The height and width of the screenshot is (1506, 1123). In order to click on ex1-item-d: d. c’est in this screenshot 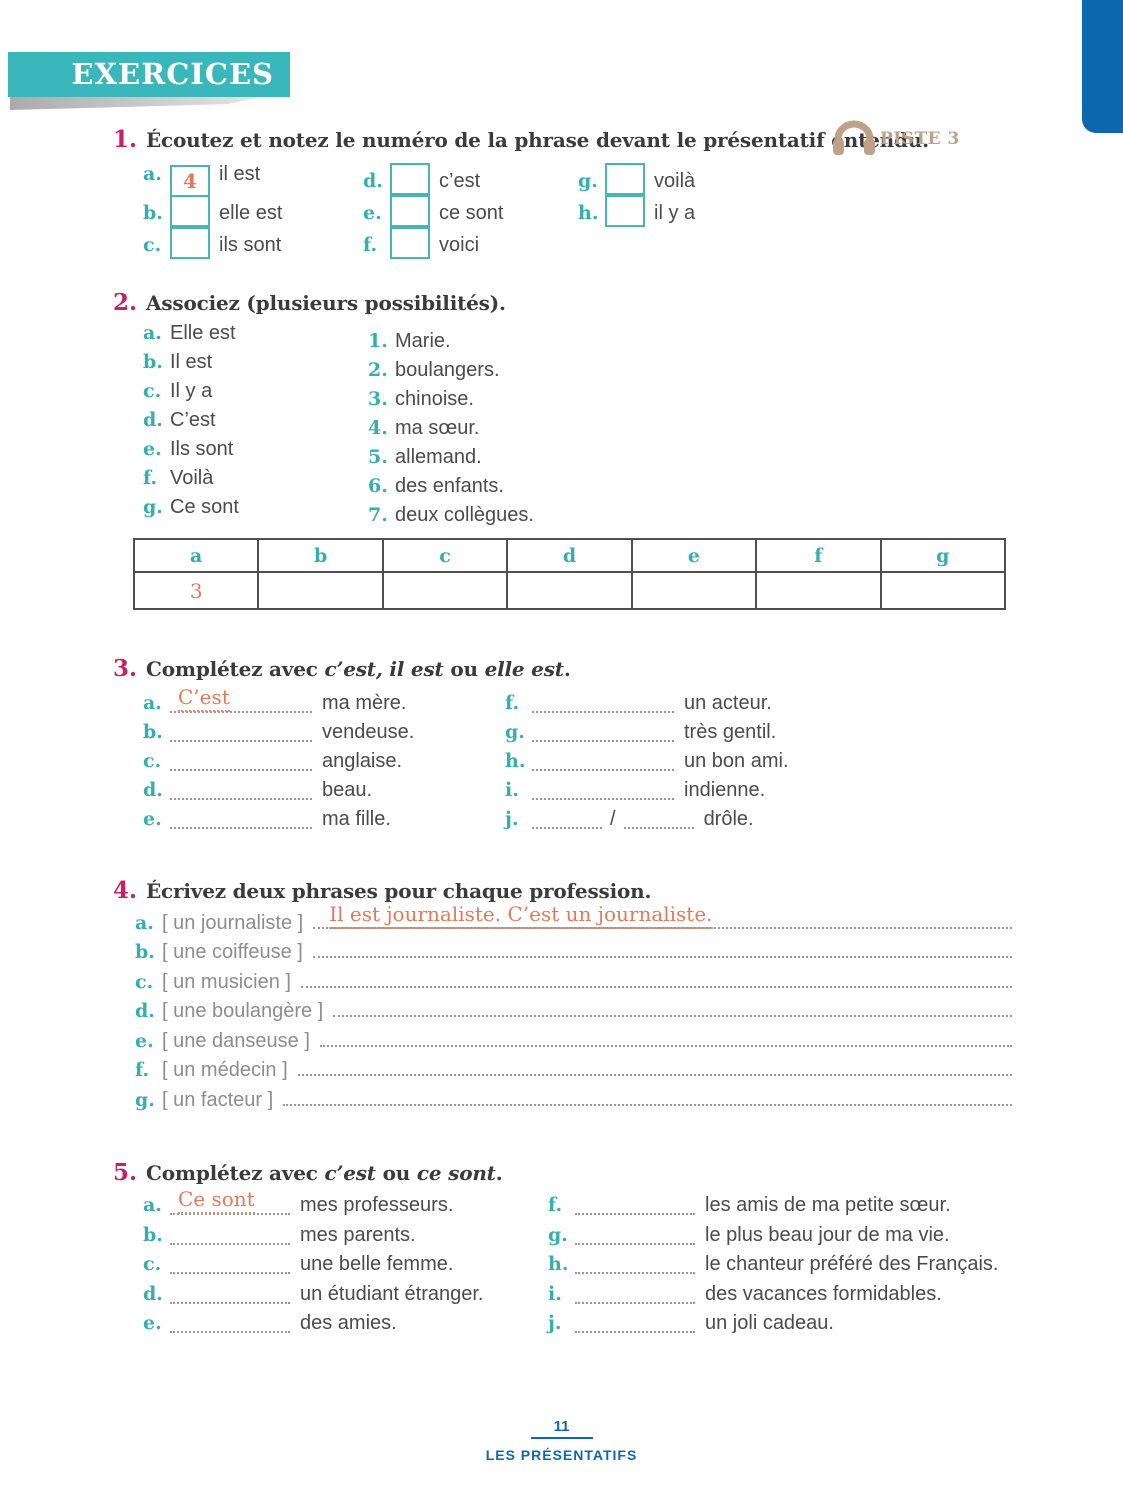, I will do `click(421, 179)`.